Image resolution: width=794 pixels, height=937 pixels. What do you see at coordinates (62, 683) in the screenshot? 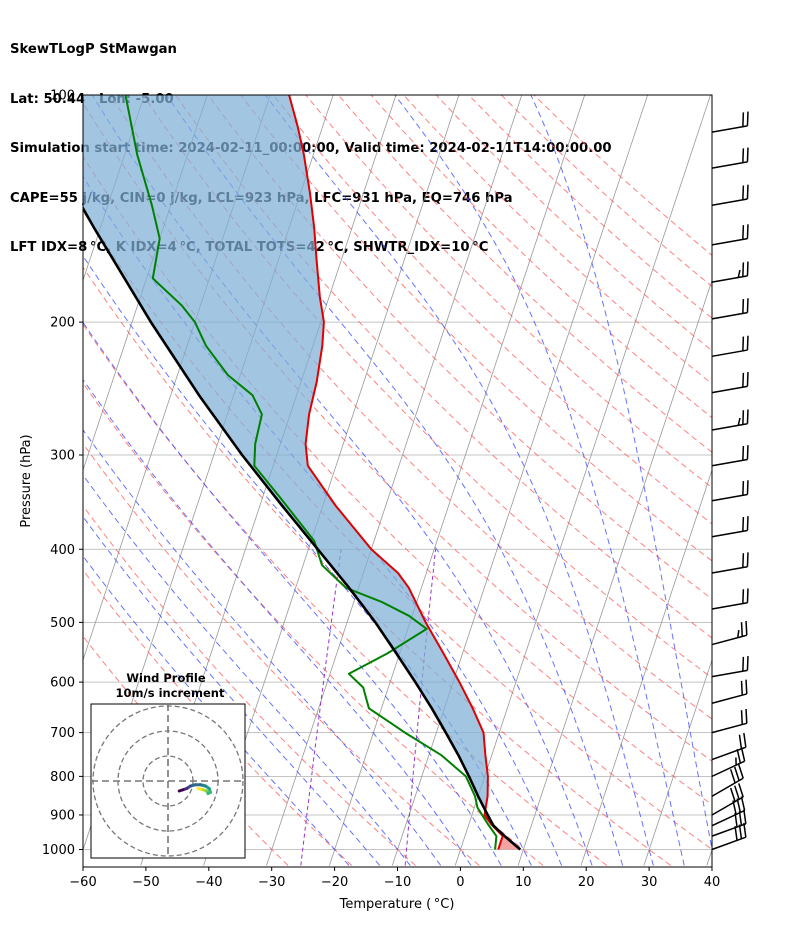
I see `y-tick-label: 600` at bounding box center [62, 683].